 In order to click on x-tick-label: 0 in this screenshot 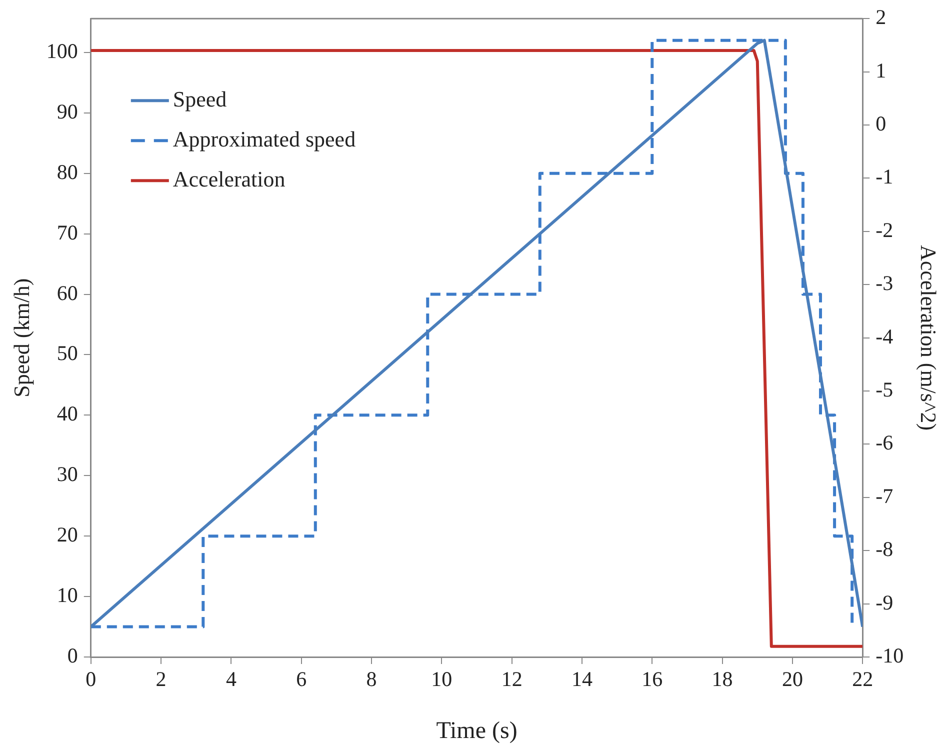, I will do `click(91, 679)`.